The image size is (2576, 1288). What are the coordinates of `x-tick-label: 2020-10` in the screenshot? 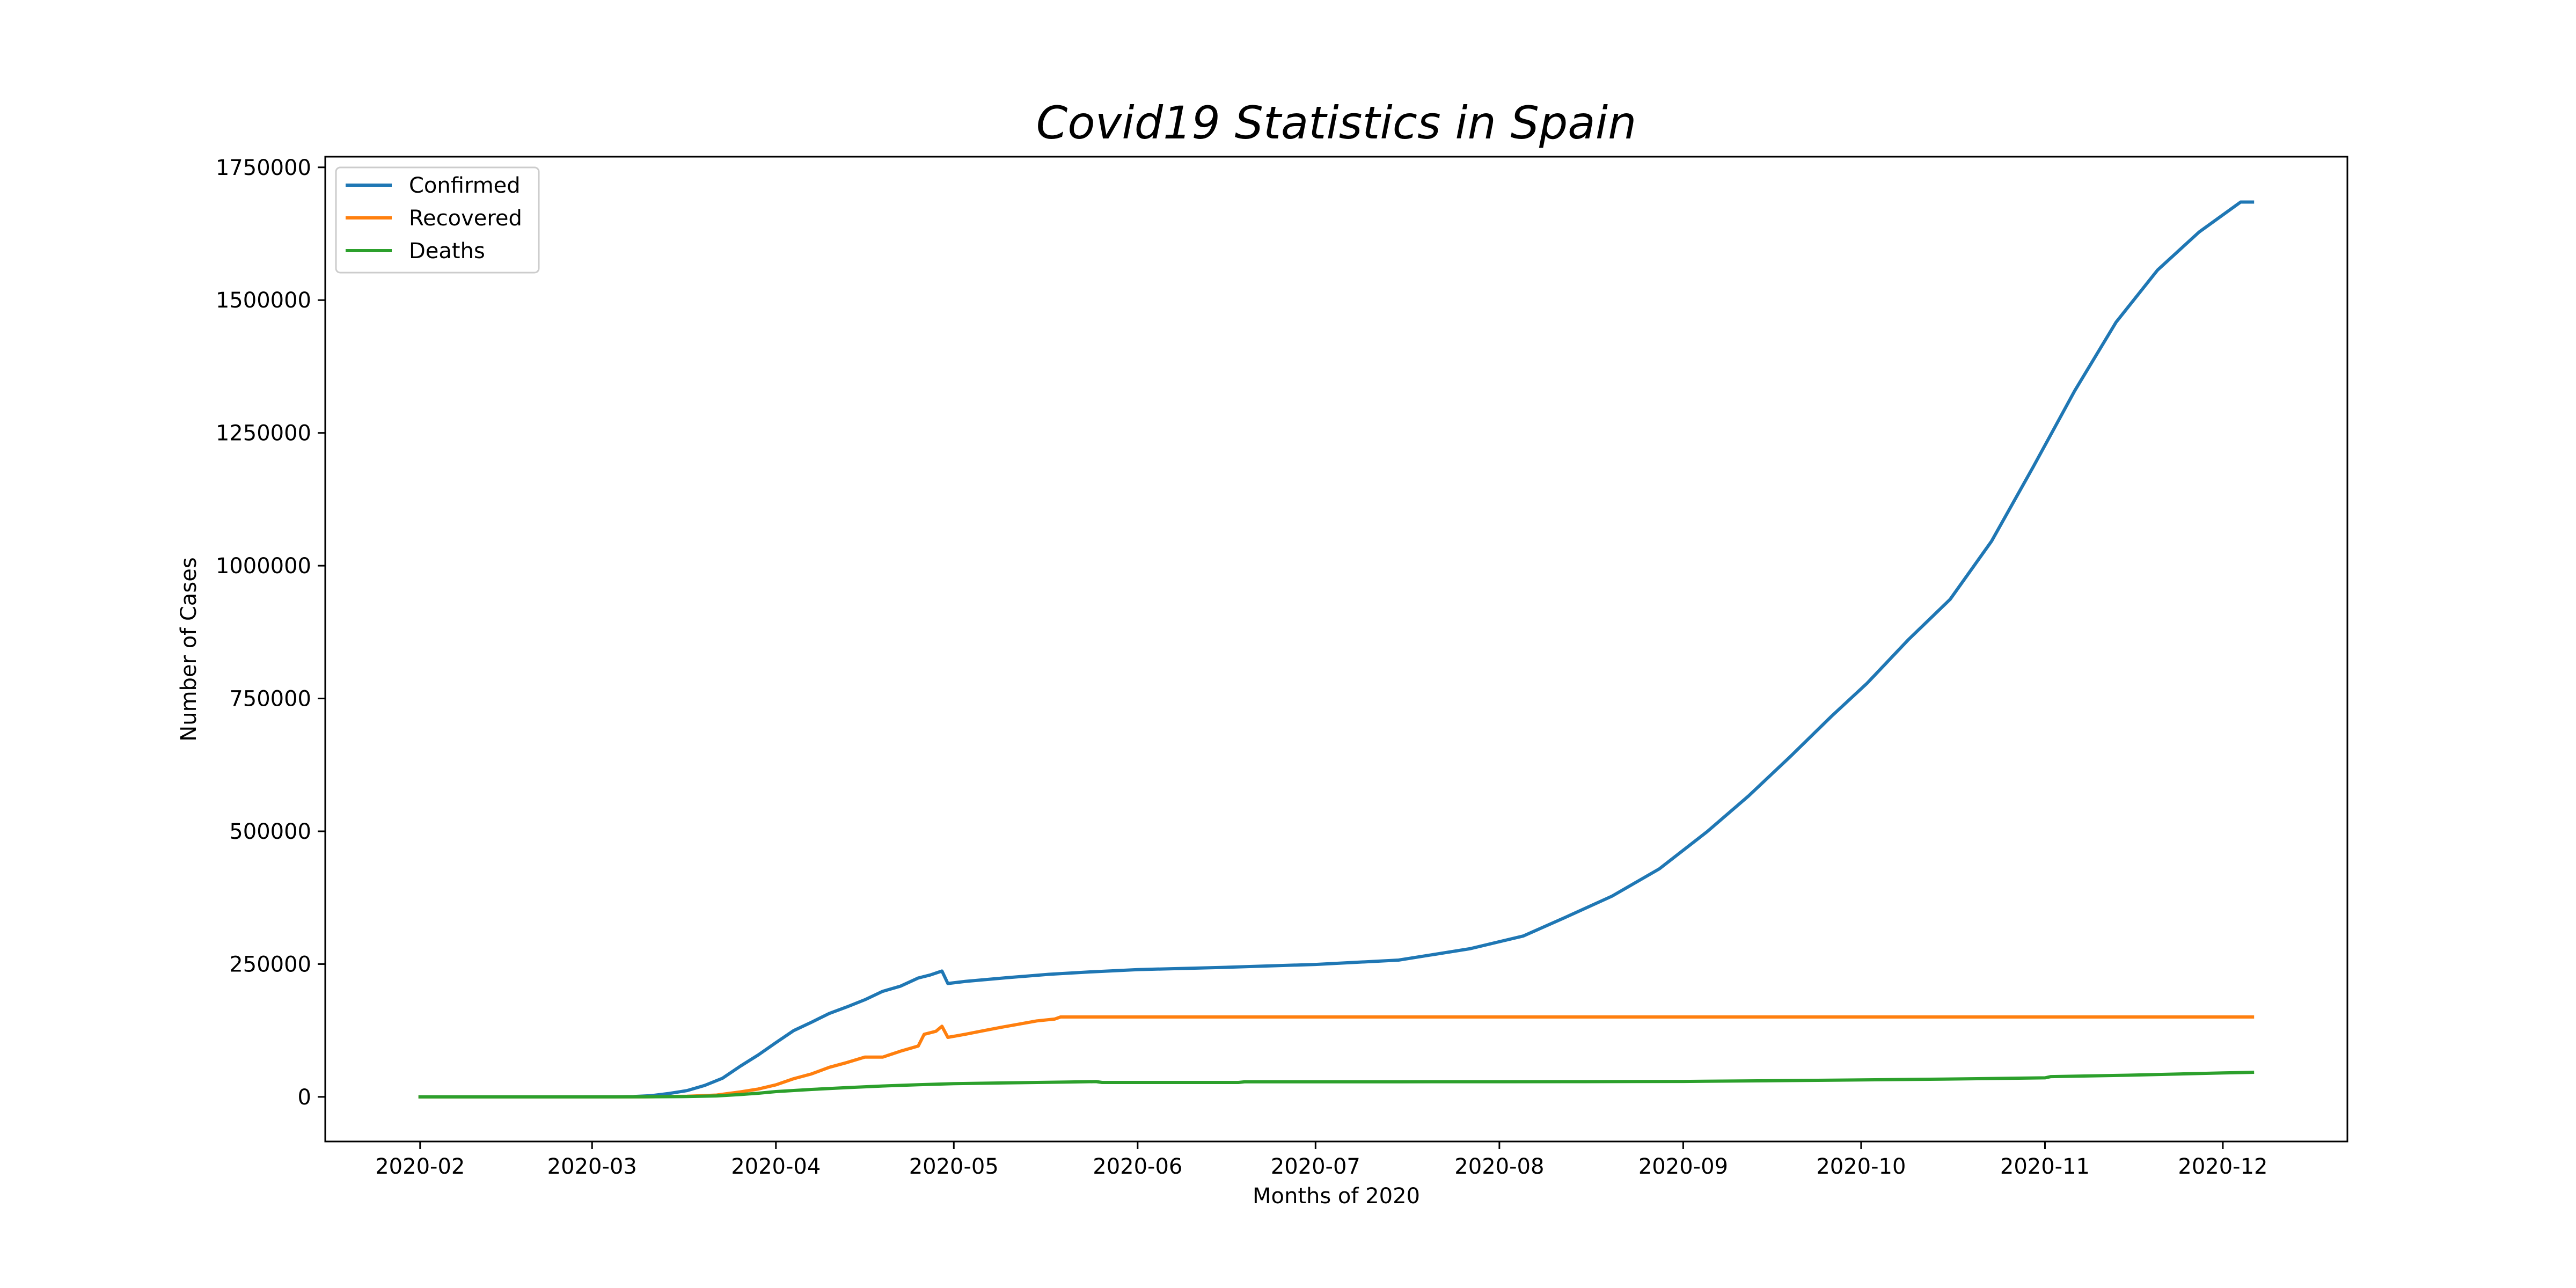 It's located at (1861, 1166).